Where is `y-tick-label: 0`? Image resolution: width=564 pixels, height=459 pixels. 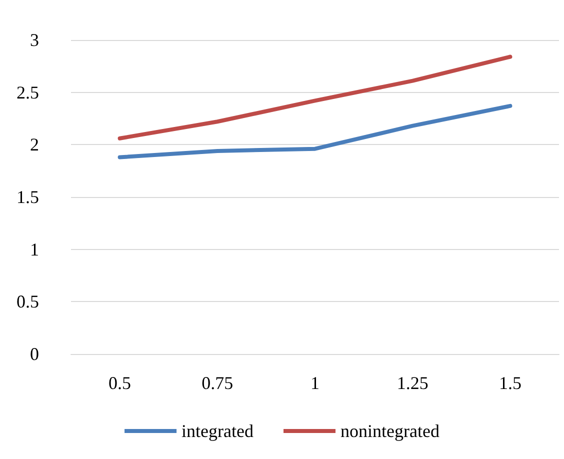 y-tick-label: 0 is located at coordinates (34, 354).